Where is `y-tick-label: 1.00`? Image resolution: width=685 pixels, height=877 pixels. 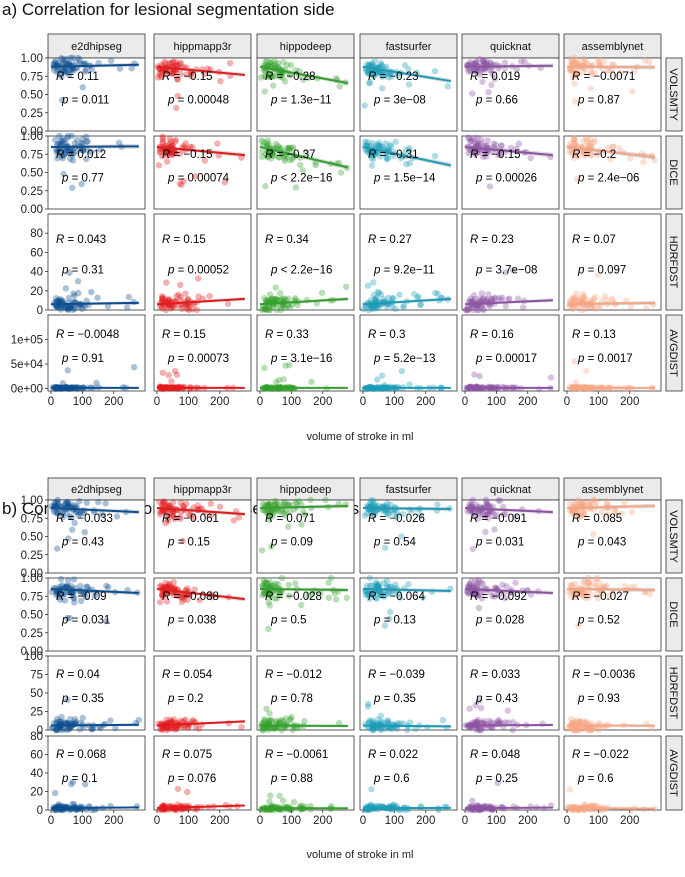
y-tick-label: 1.00 is located at coordinates (32, 137).